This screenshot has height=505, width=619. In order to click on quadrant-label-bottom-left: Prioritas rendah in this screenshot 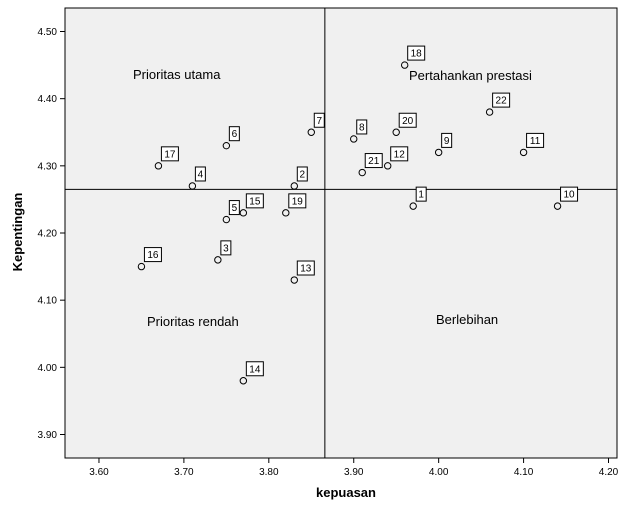, I will do `click(193, 321)`.